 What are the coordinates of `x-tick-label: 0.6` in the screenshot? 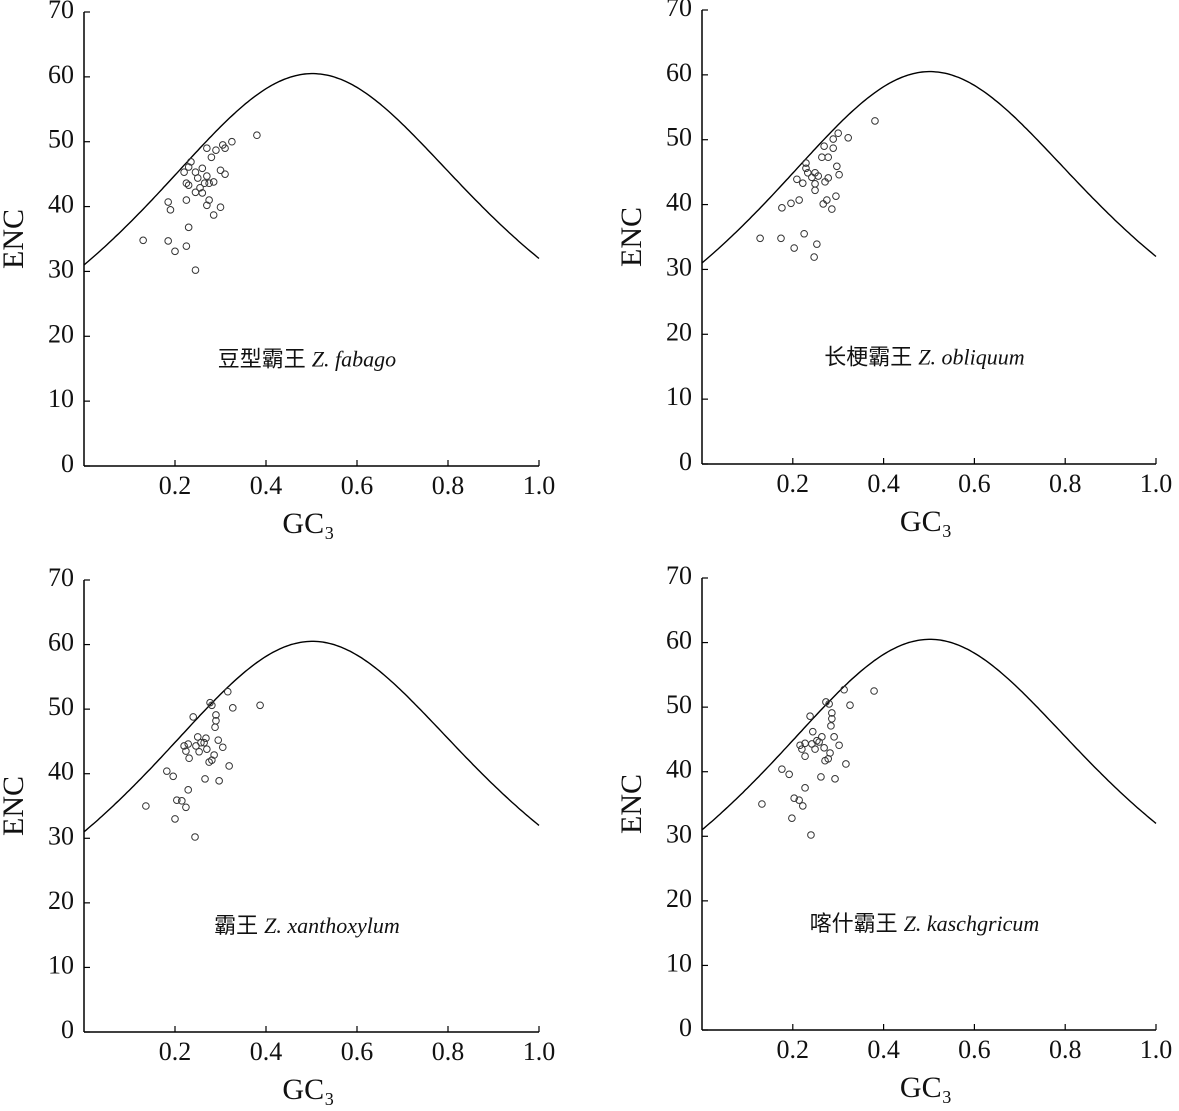 It's located at (974, 1049).